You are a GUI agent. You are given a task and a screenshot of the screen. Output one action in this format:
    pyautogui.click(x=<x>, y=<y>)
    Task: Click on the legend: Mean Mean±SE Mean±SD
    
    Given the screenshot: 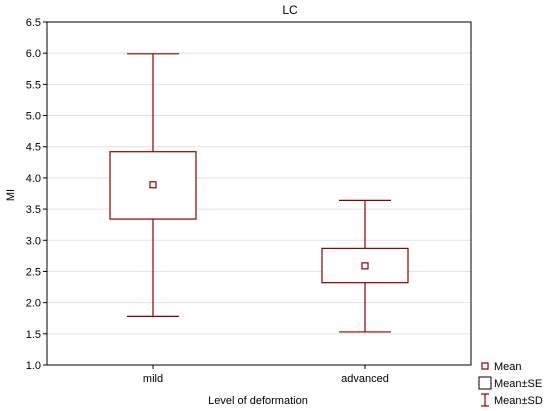 What is the action you would take?
    pyautogui.click(x=510, y=384)
    